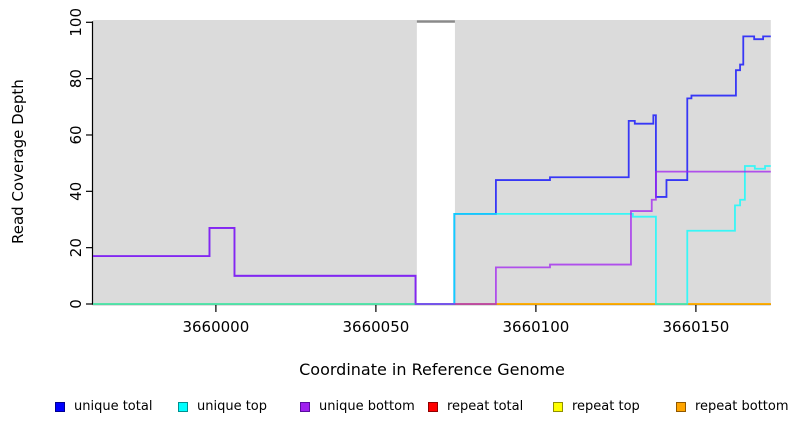  I want to click on legend-label: unique top, so click(232, 406).